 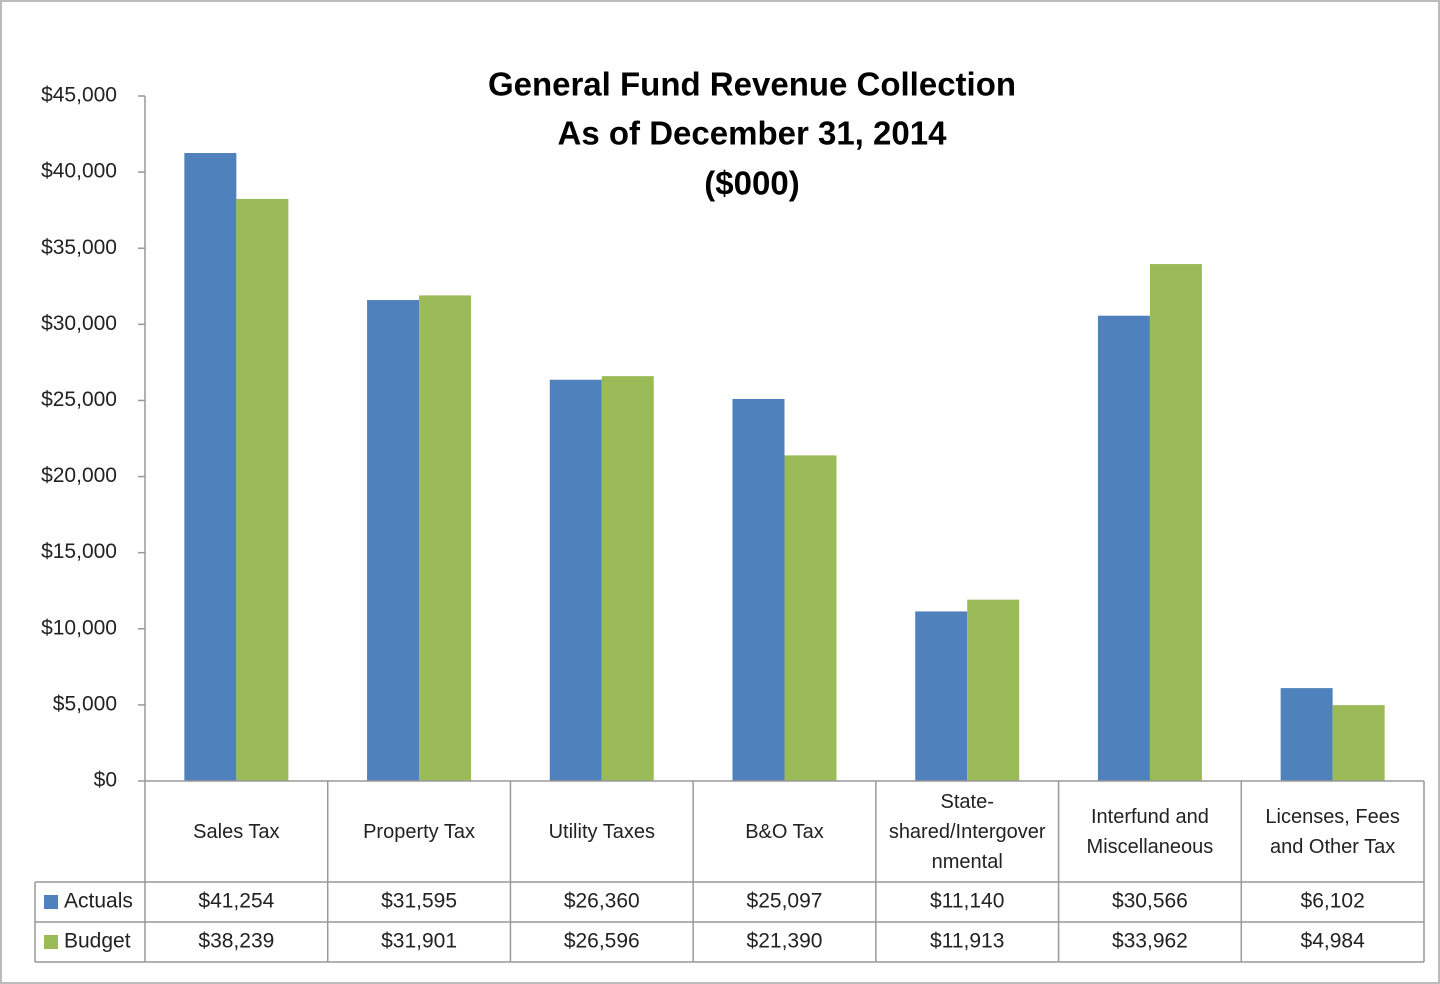 I want to click on y-tick-label: $30,000, so click(x=79, y=323).